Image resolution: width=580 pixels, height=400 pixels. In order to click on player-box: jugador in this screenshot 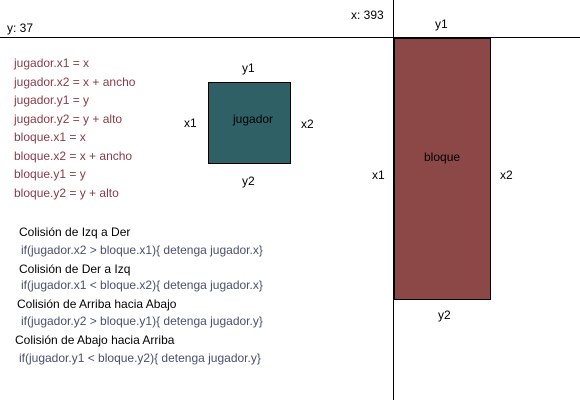, I will do `click(249, 123)`.